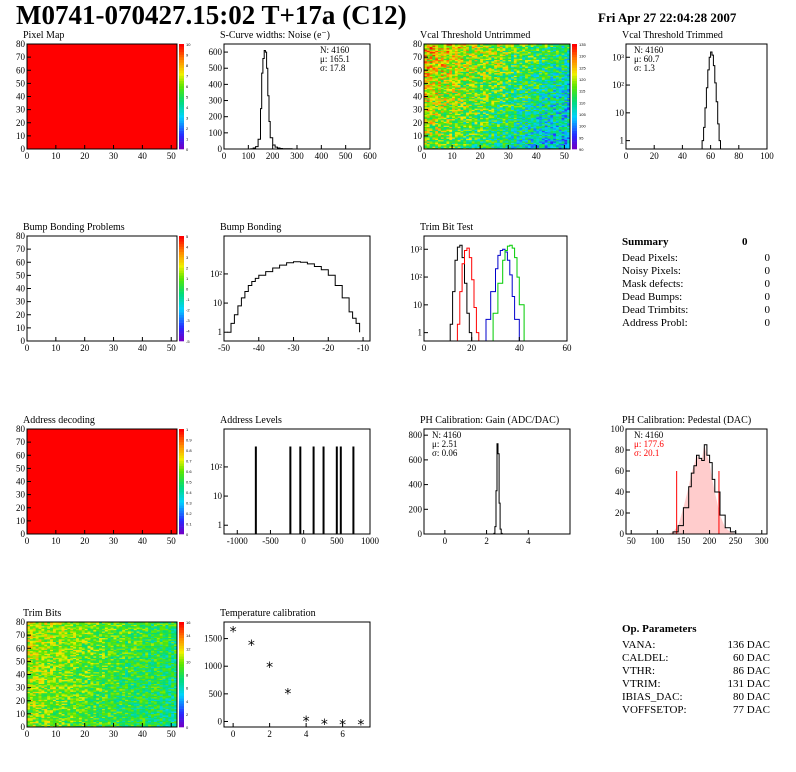 The image size is (796, 772). I want to click on x-tick-label: 40, so click(143, 156).